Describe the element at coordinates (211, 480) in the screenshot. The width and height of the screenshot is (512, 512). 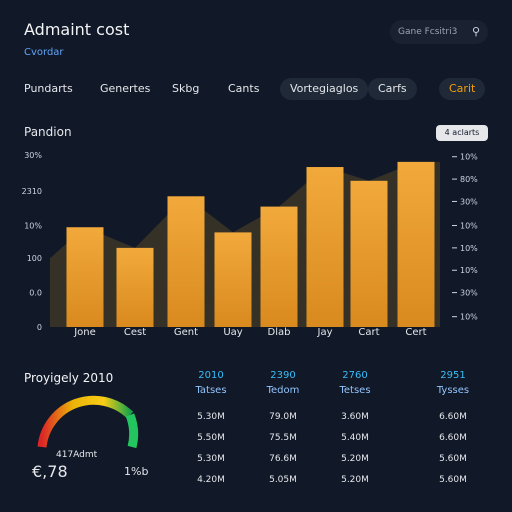
I see `table-cell: 4.20M` at that location.